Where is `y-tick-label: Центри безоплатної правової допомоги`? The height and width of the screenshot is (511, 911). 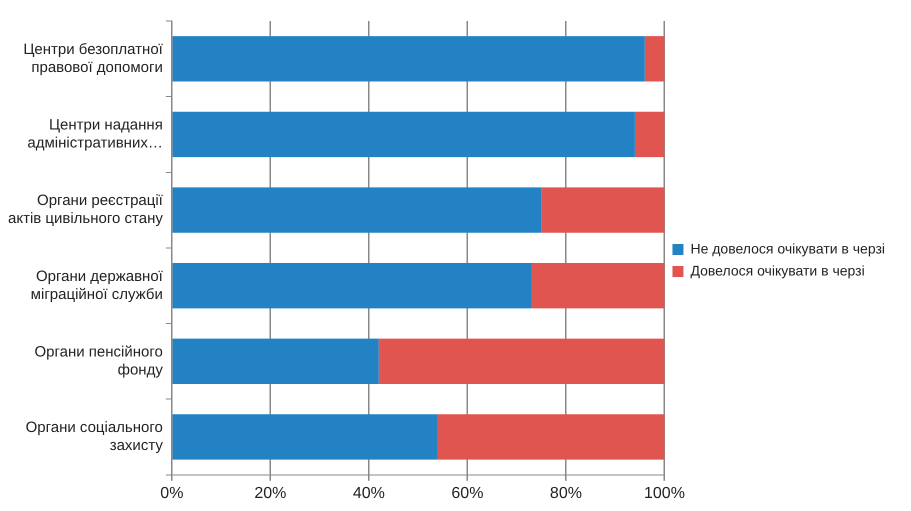
y-tick-label: Центри безоплатної правової допомоги is located at coordinates (93, 58).